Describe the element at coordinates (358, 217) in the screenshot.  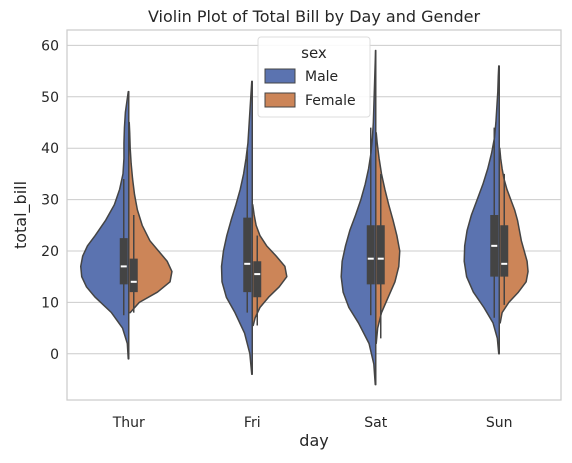
I see `violin-male-sat` at that location.